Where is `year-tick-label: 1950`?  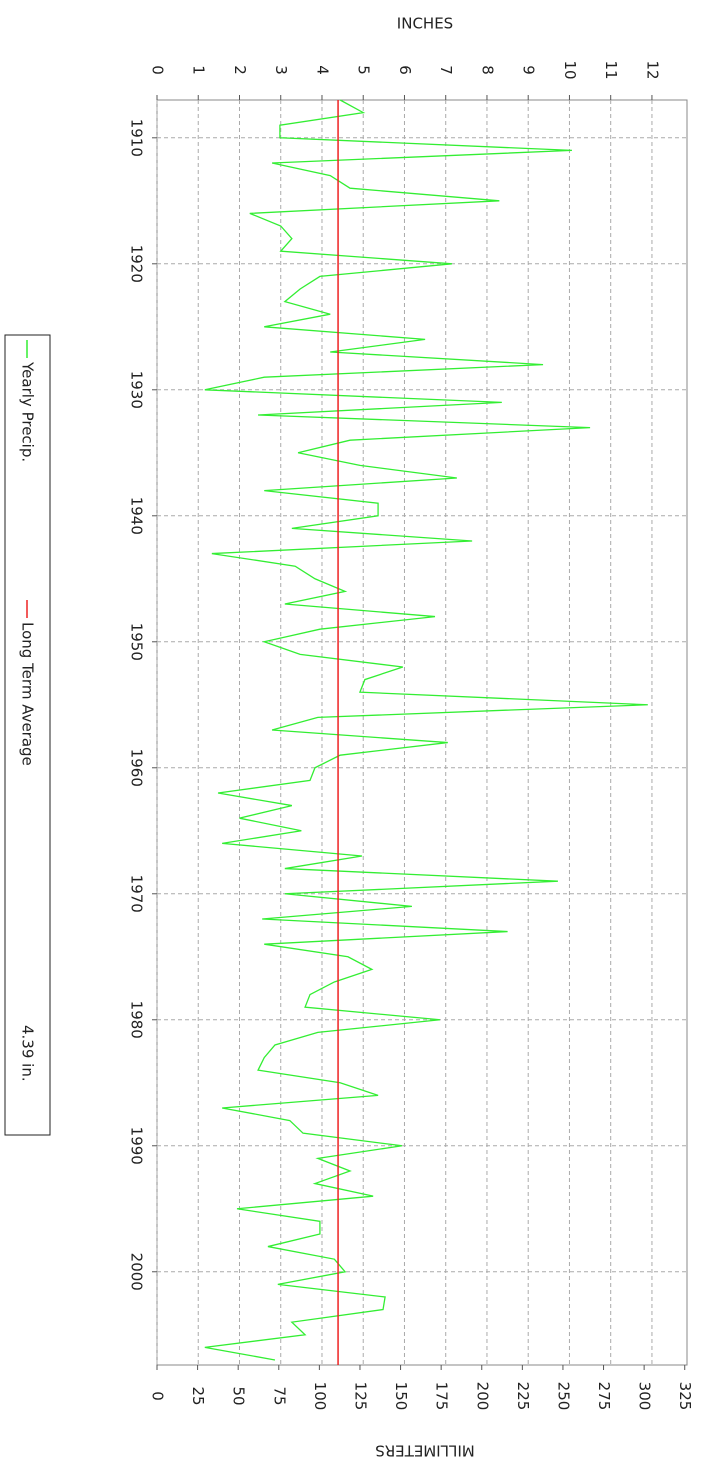 year-tick-label: 1950 is located at coordinates (137, 642).